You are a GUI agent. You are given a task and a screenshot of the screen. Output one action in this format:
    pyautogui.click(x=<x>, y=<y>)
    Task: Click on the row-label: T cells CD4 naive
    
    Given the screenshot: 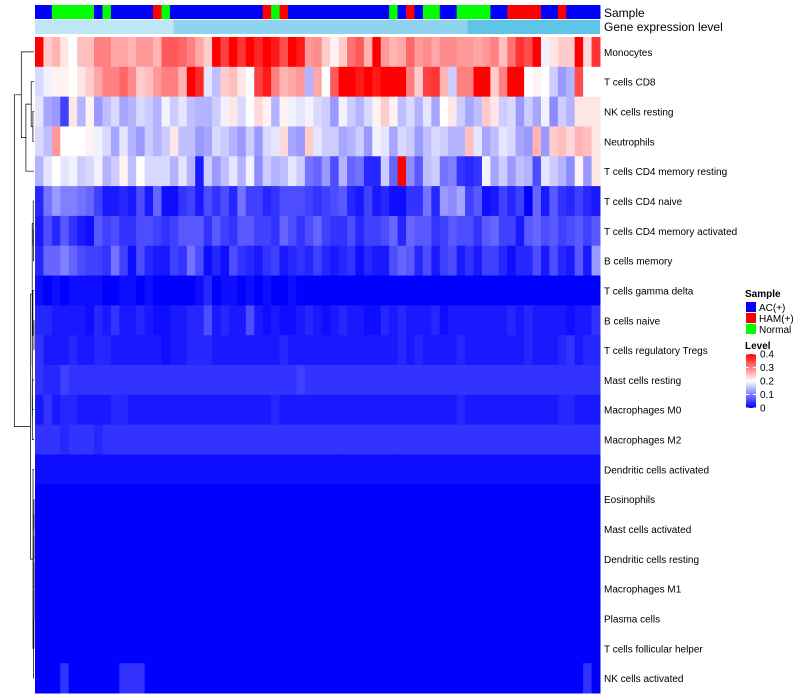 What is the action you would take?
    pyautogui.click(x=643, y=202)
    